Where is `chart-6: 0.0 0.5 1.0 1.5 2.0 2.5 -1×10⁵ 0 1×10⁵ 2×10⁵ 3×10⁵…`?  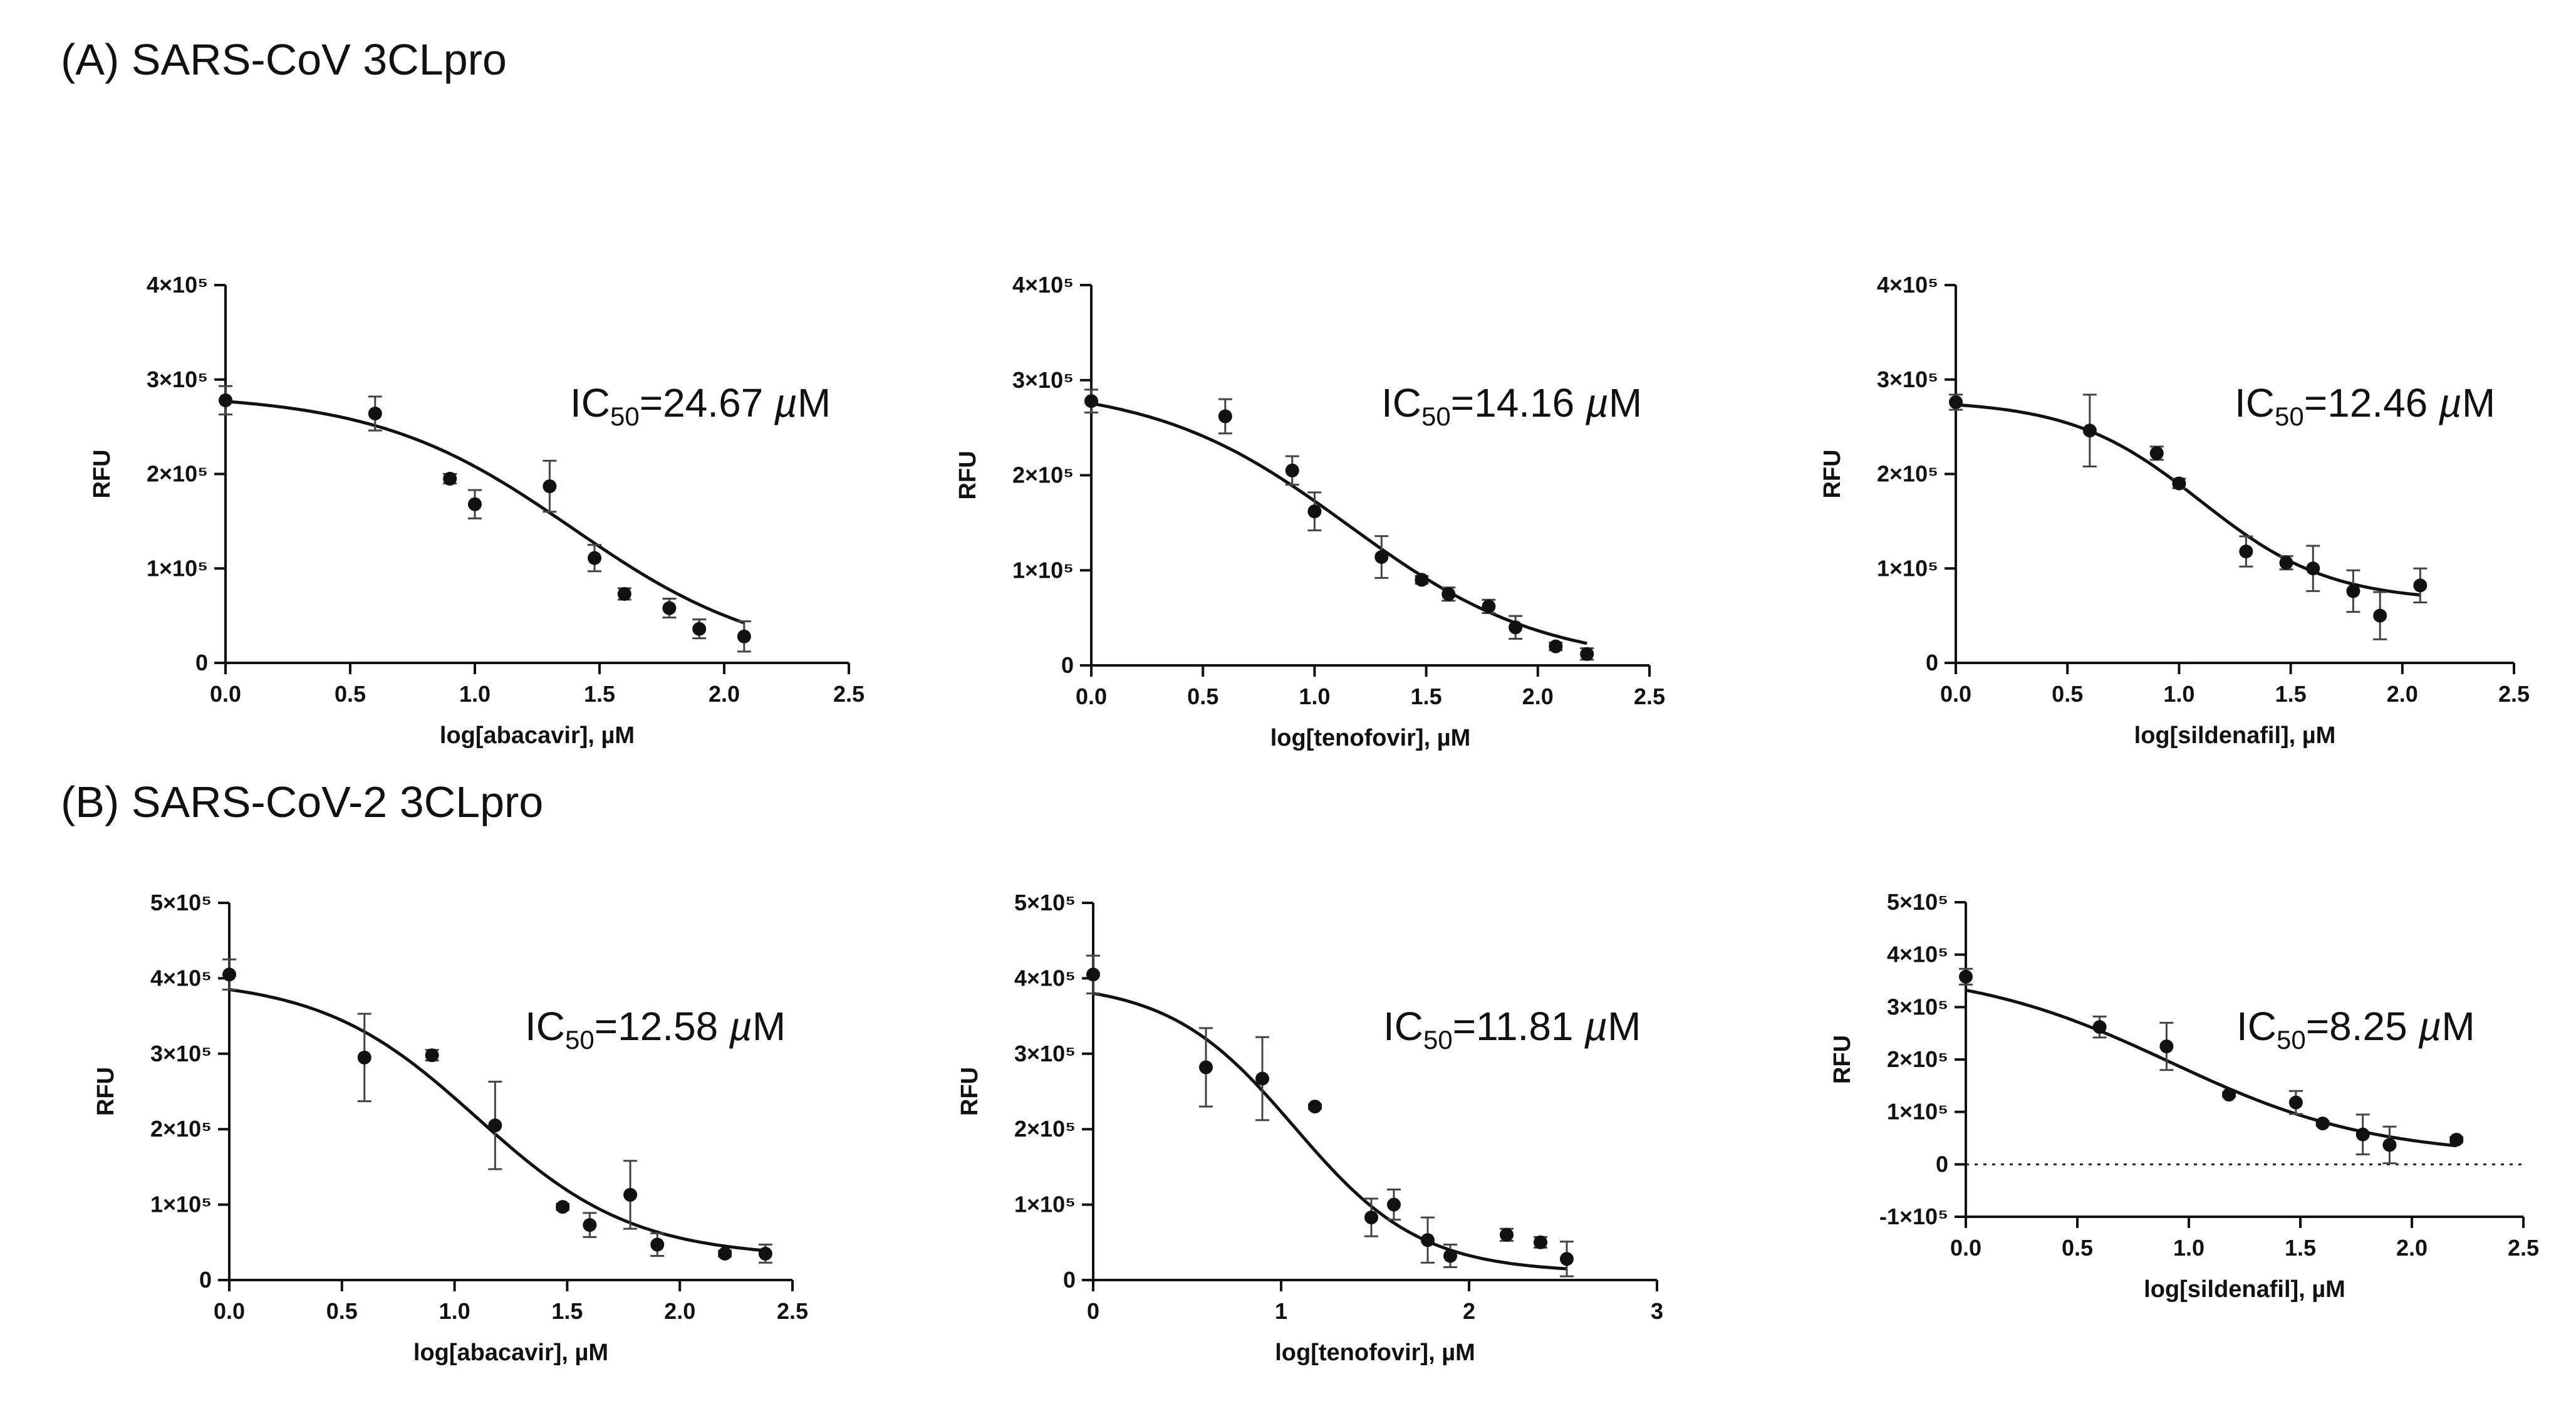 chart-6: 0.0 0.5 1.0 1.5 2.0 2.5 -1×10⁵ 0 1×10⁵ 2×10⁵ 3×10⁵… is located at coordinates (2184, 1096).